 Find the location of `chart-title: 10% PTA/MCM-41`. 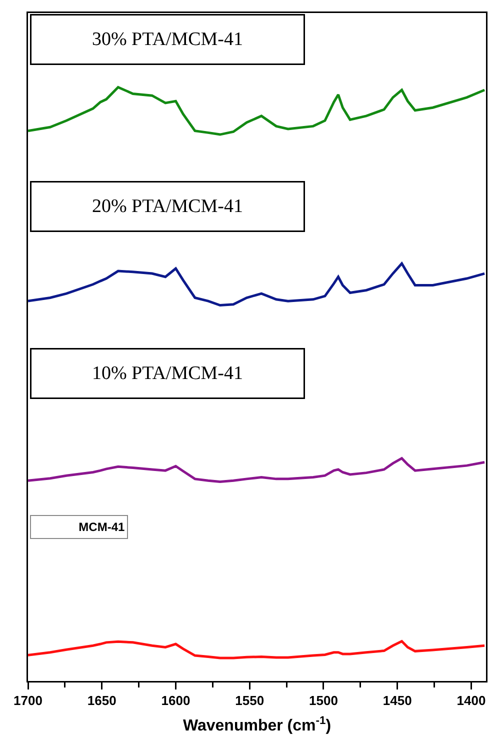

chart-title: 10% PTA/MCM-41 is located at coordinates (168, 373).